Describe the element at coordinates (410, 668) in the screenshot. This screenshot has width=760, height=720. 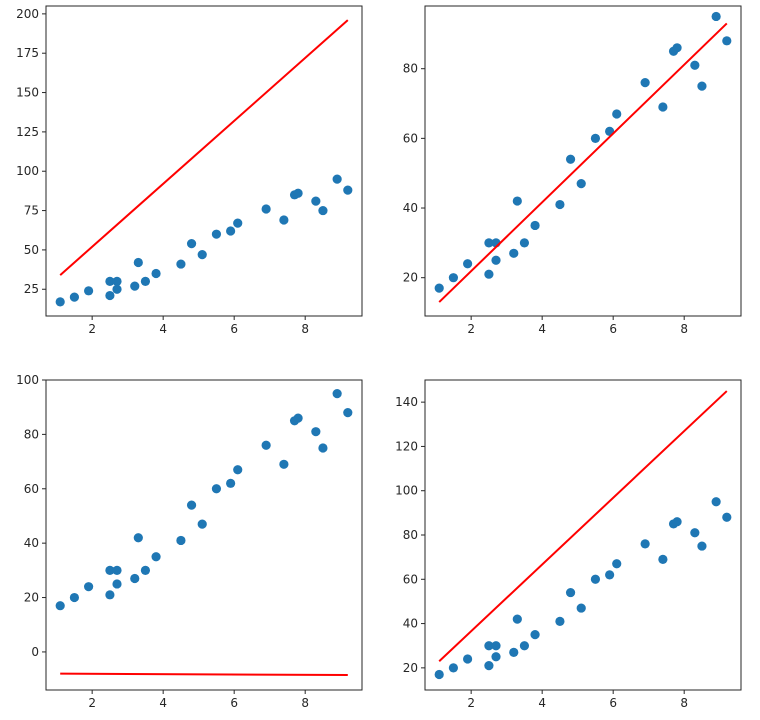
I see `y-tick-label: 20` at that location.